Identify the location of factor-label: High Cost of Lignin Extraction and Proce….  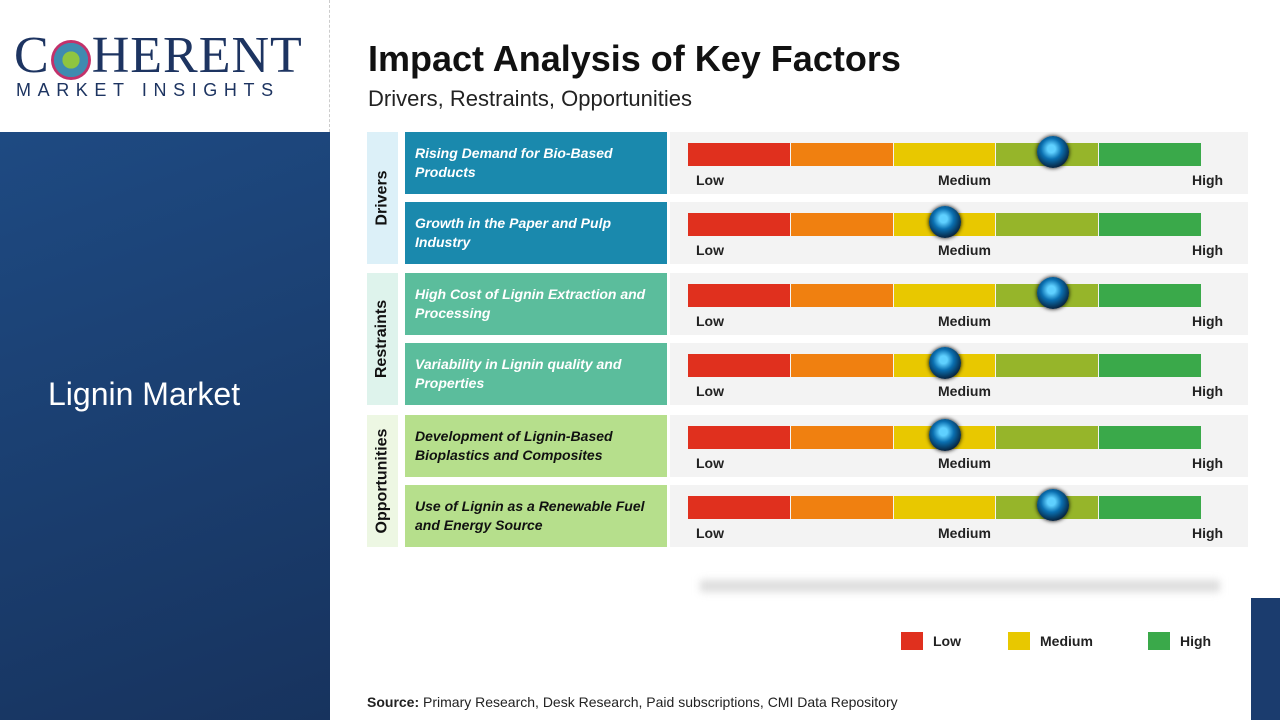
(536, 304).